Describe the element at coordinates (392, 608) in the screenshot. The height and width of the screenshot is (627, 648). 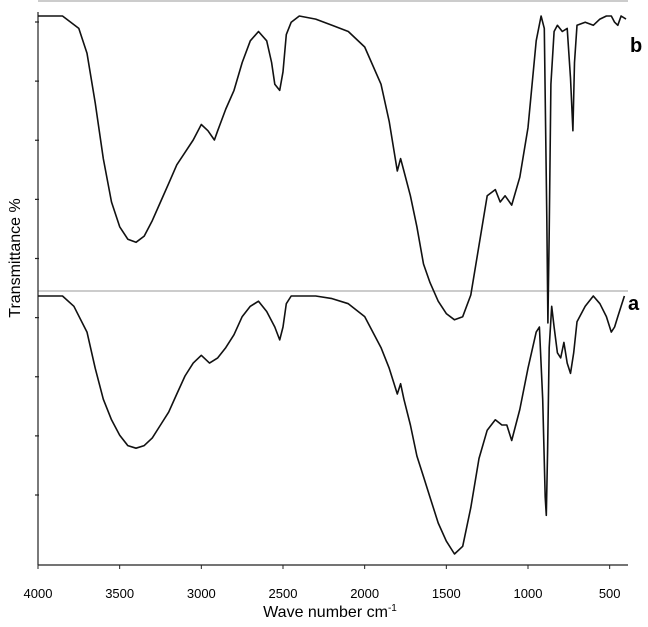
I see `x-axis-title-superscript: -1` at that location.